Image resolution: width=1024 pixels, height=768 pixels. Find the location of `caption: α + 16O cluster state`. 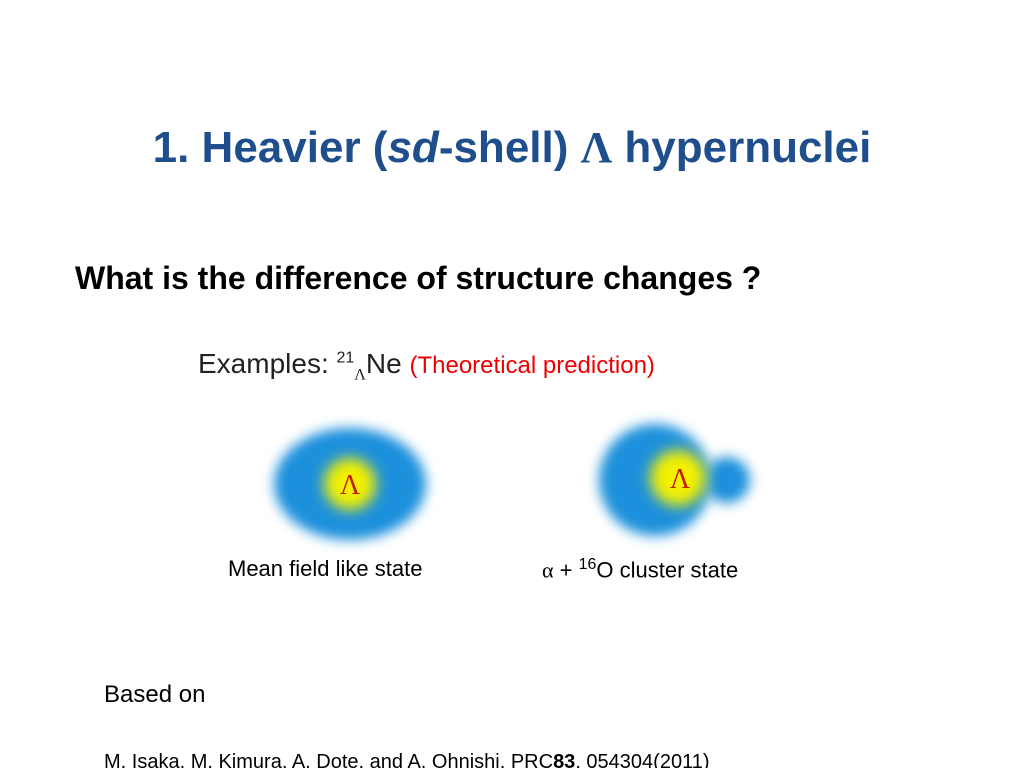

caption: α + 16O cluster state is located at coordinates (640, 569).